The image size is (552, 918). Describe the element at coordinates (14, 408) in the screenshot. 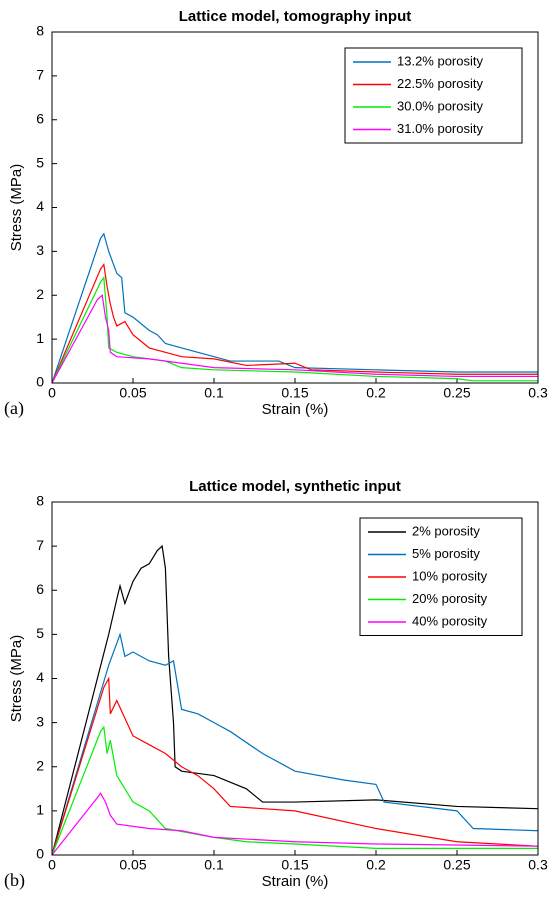

I see `panel-label: (a)` at that location.